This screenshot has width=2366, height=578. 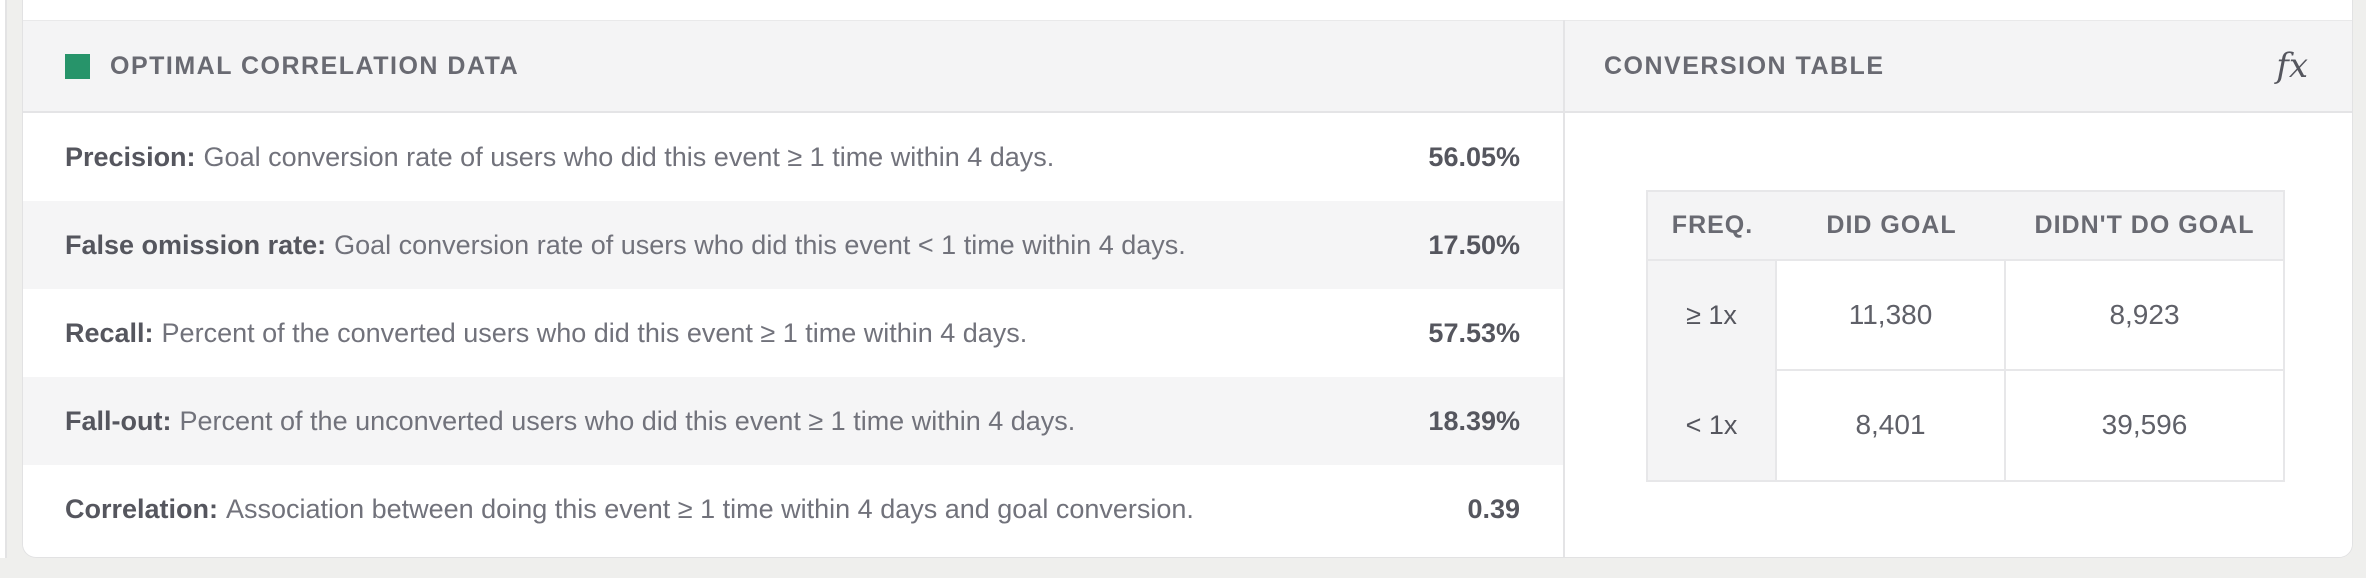 What do you see at coordinates (1891, 226) in the screenshot?
I see `column-header-did-goal: DID GOAL` at bounding box center [1891, 226].